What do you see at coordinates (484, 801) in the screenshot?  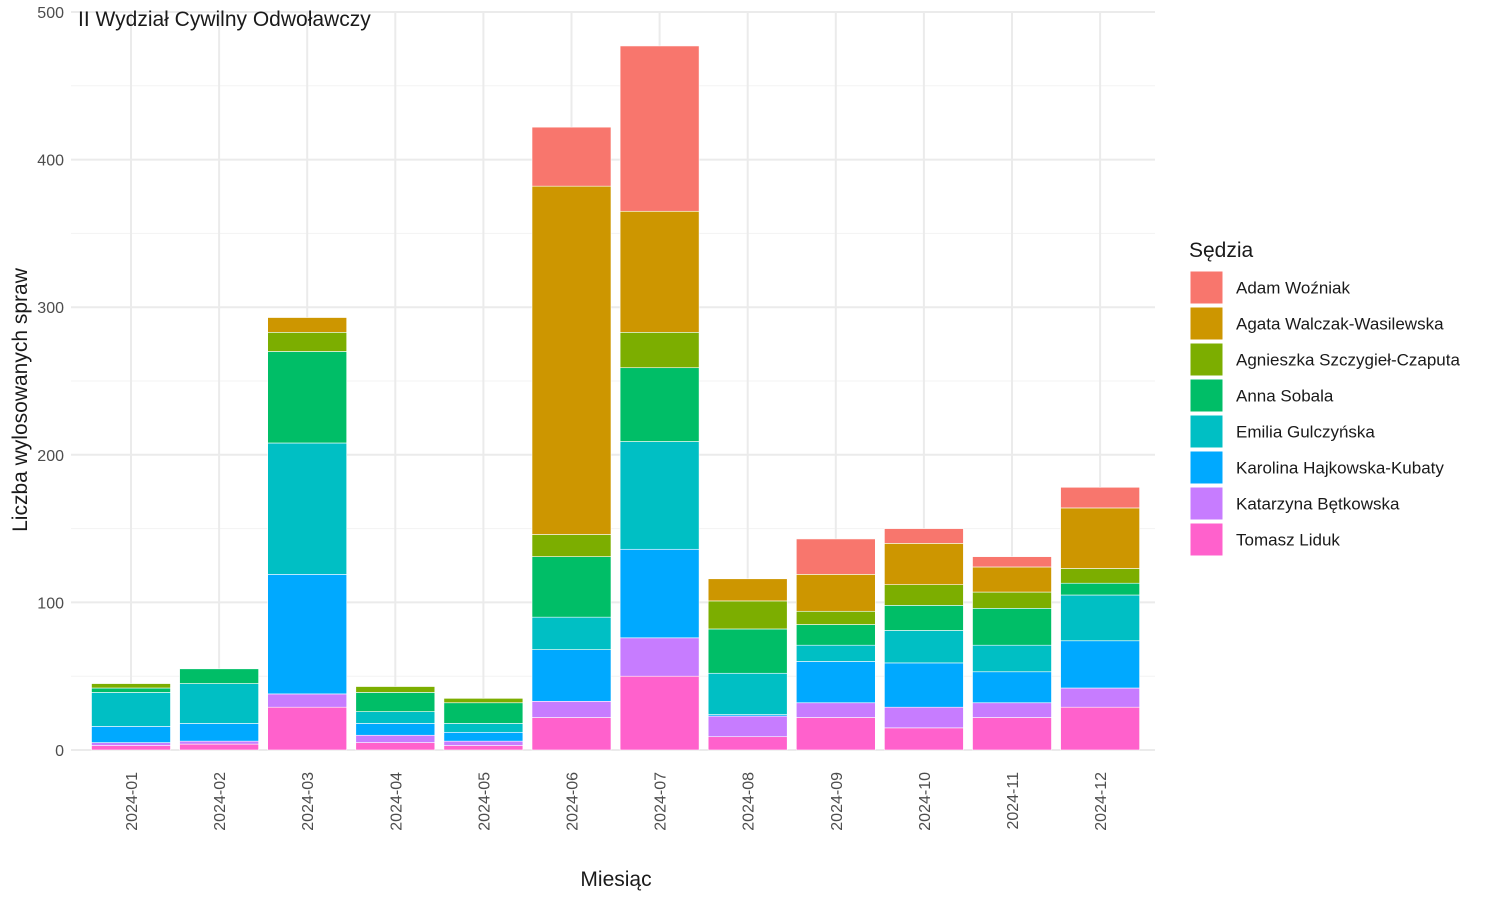 I see `x-tick-label: 2024-05` at bounding box center [484, 801].